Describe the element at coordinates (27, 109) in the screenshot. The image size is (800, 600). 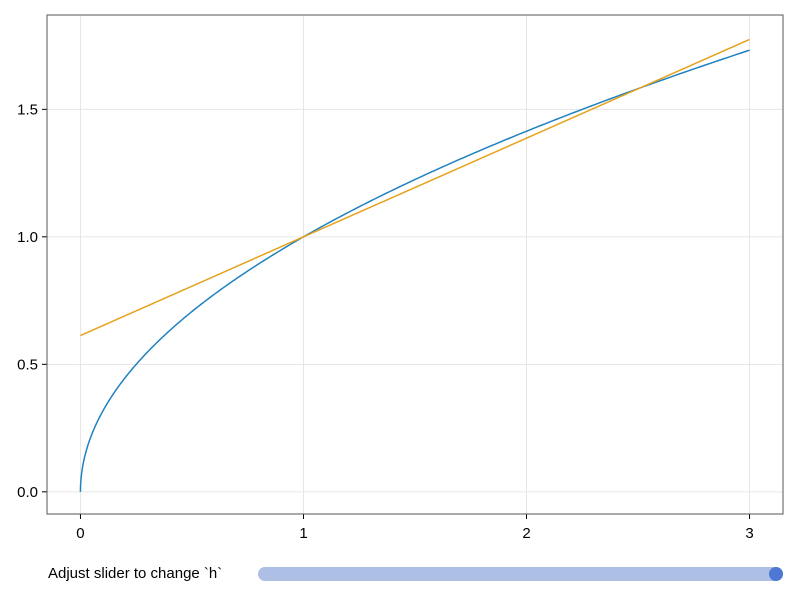
I see `y-tick-label: 1.5` at that location.